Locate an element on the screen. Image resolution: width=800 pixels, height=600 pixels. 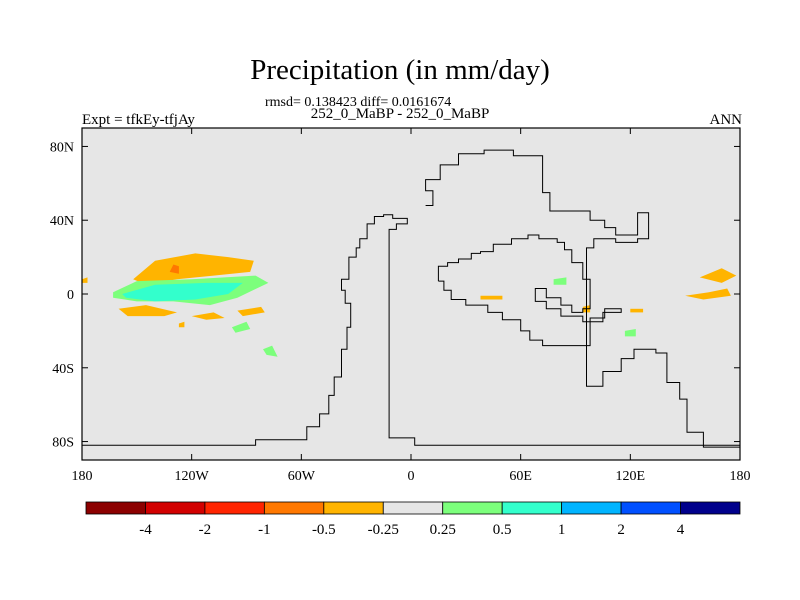
x-tick-label: 60E is located at coordinates (520, 476).